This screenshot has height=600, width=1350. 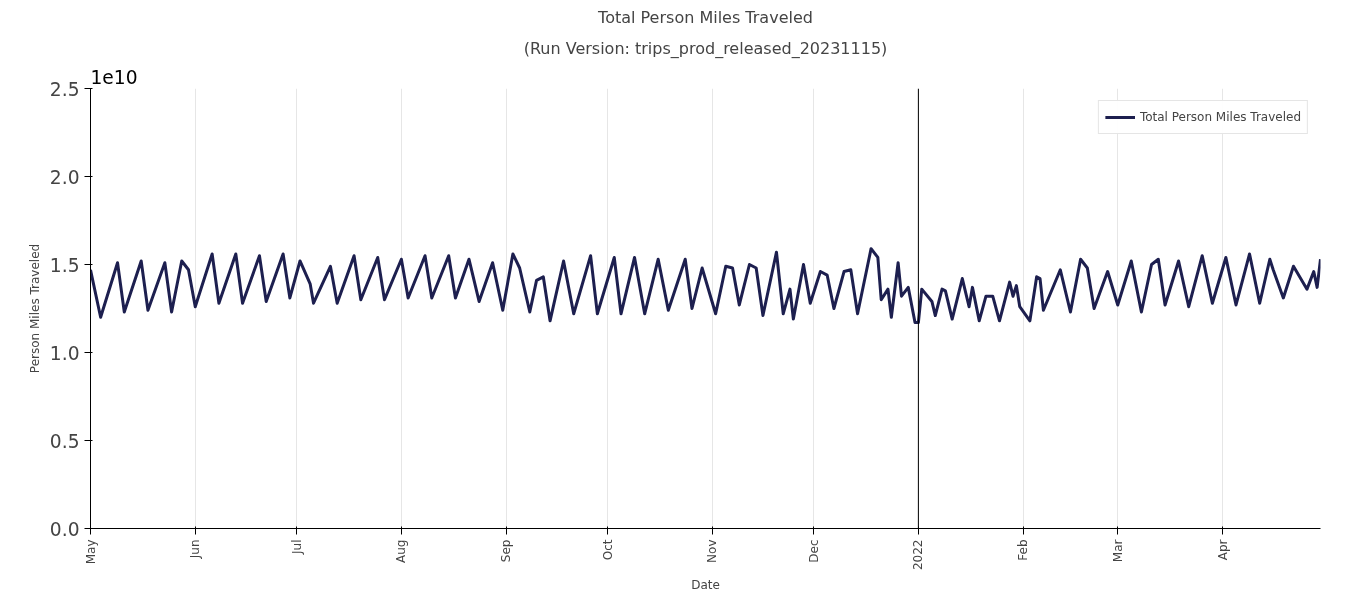 I want to click on legend-label: Total Person Miles Traveled, so click(x=1220, y=117).